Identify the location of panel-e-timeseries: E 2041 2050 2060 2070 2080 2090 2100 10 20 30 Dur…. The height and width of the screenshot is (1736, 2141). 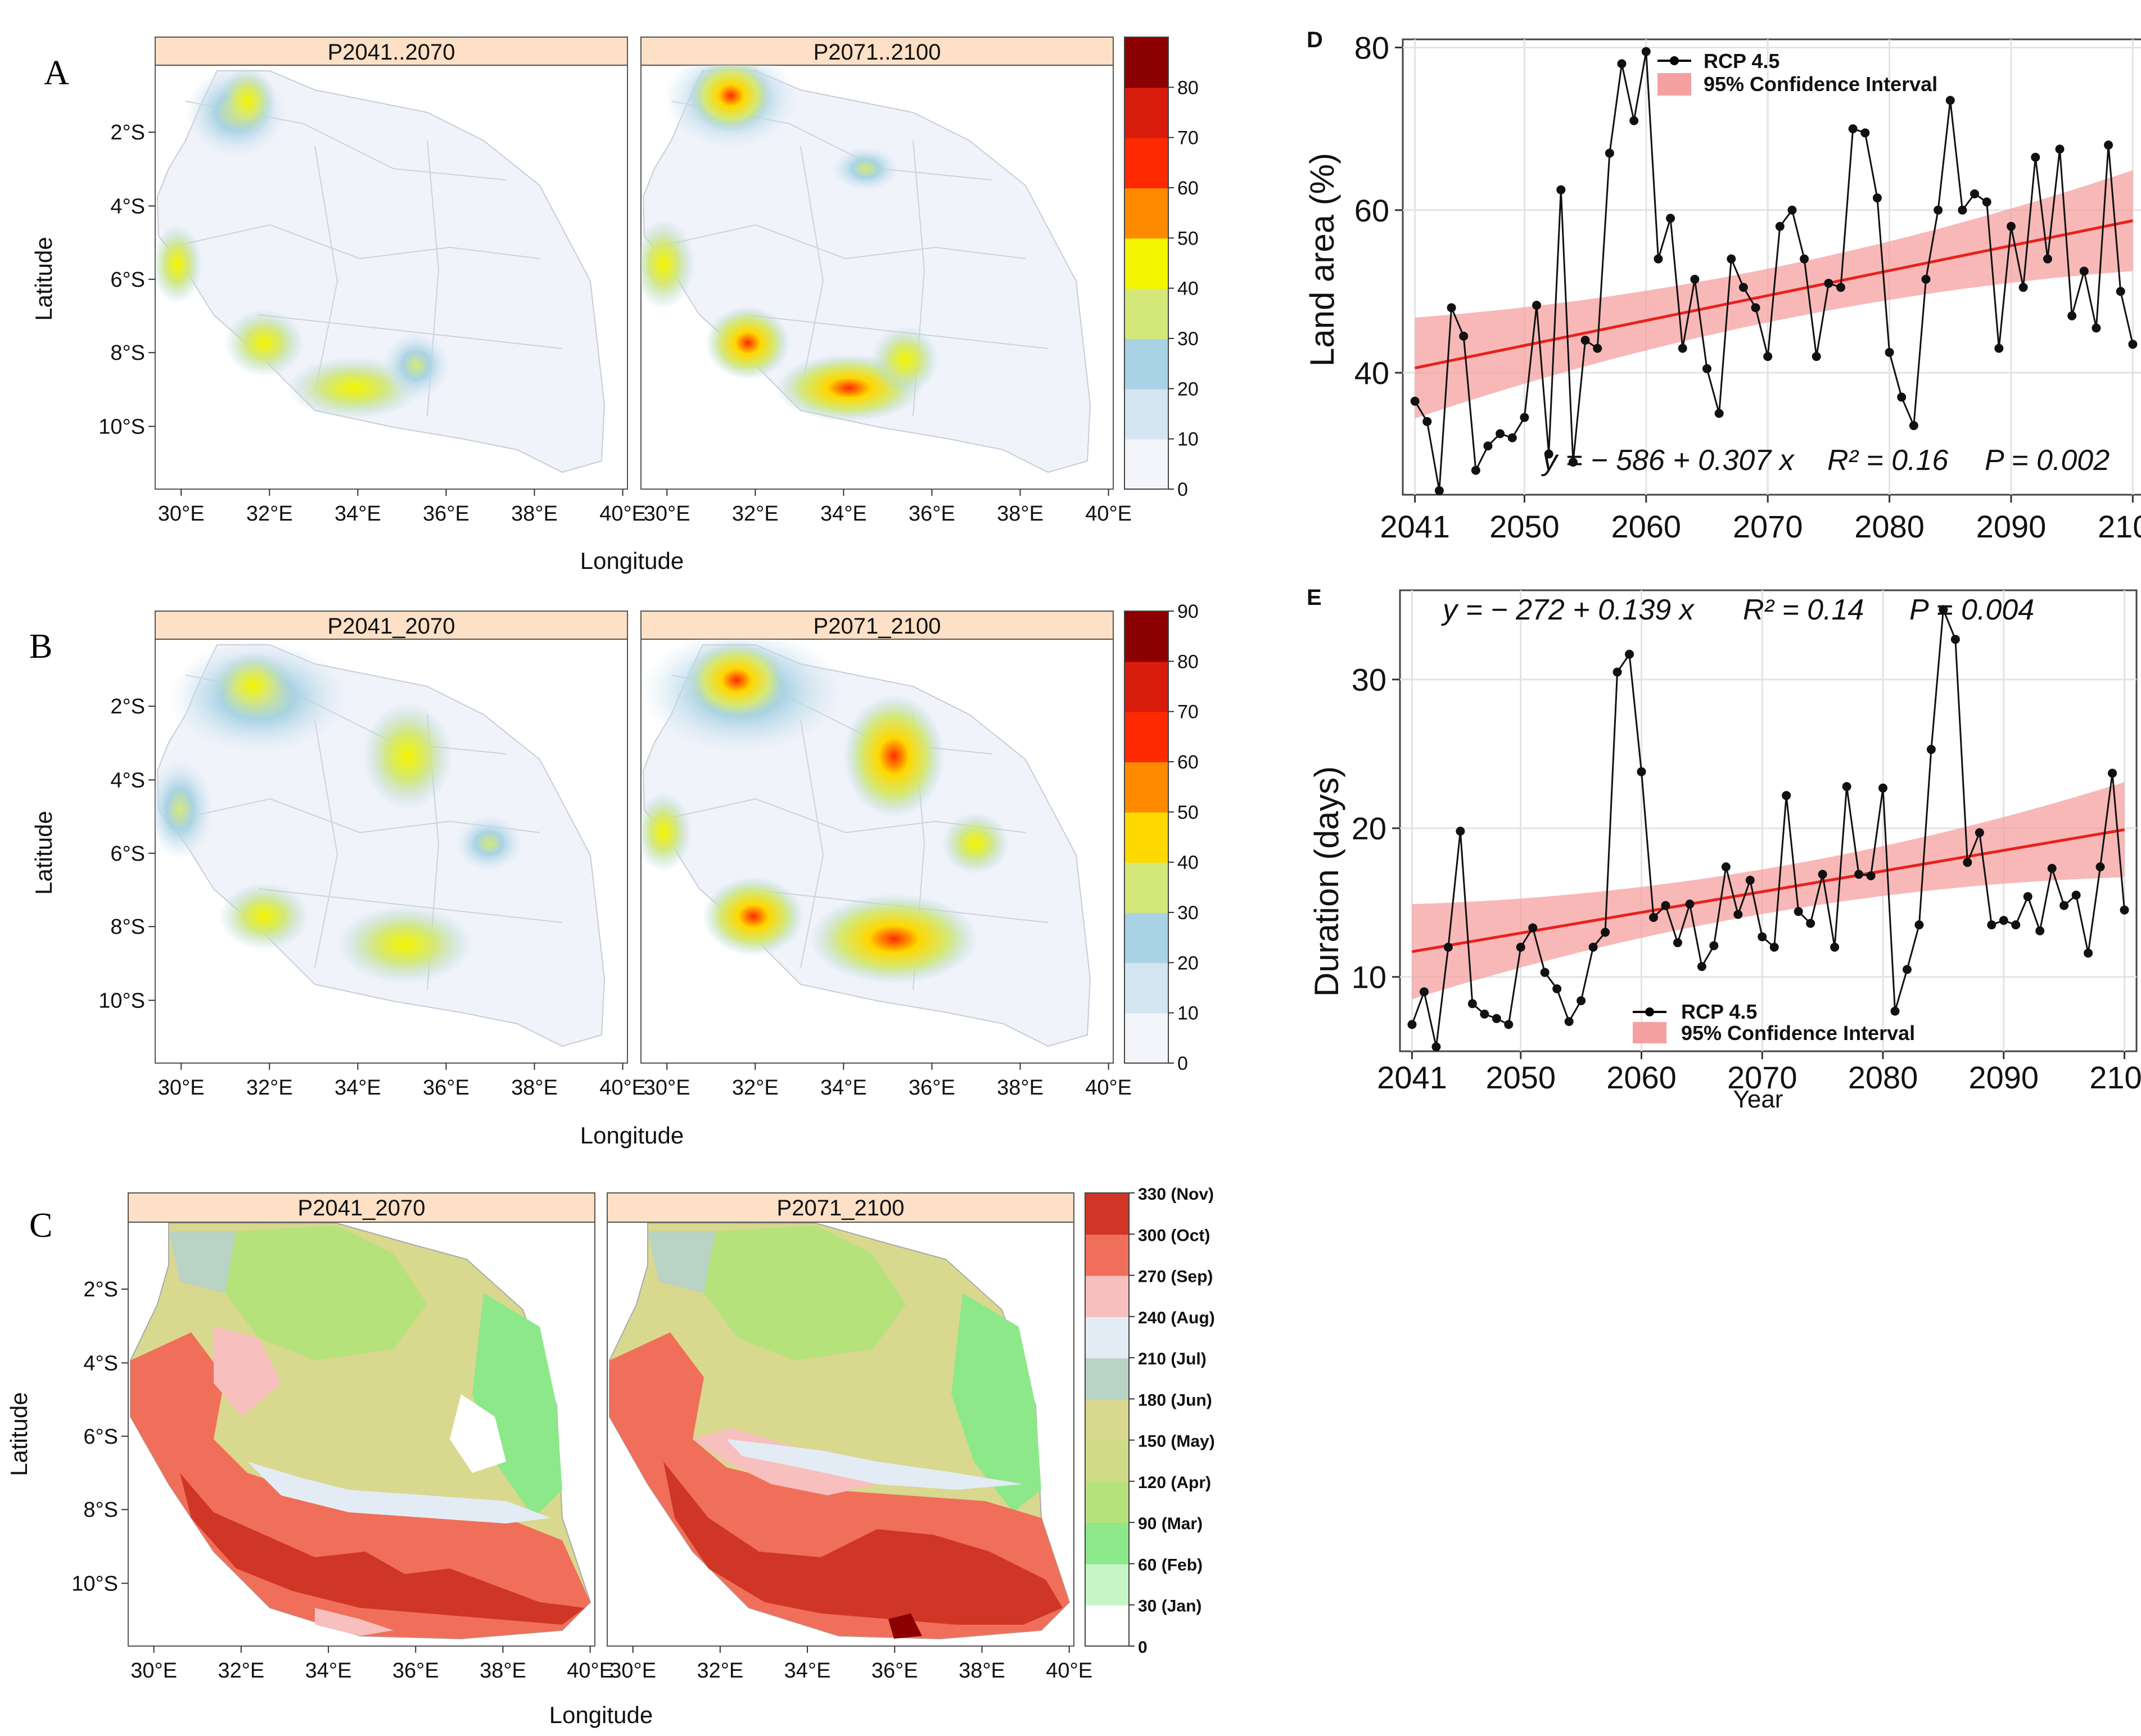
(1724, 849).